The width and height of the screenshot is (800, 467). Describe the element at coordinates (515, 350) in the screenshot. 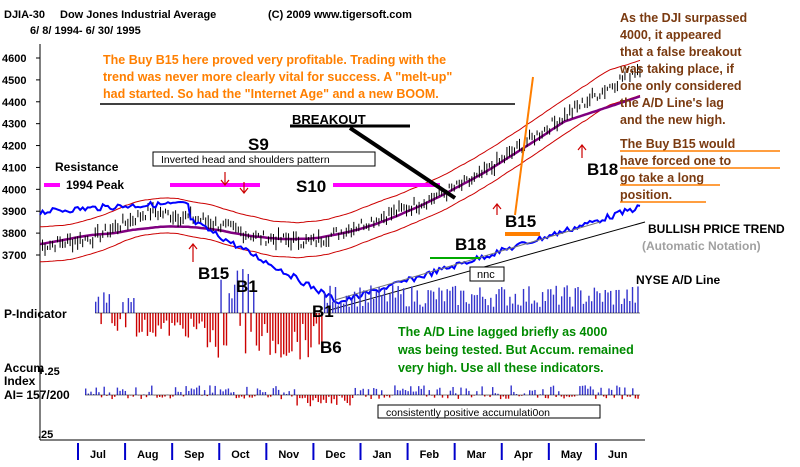

I see `svg-text:was being tested. But Accum.: was being tested. But Accum. remained` at that location.